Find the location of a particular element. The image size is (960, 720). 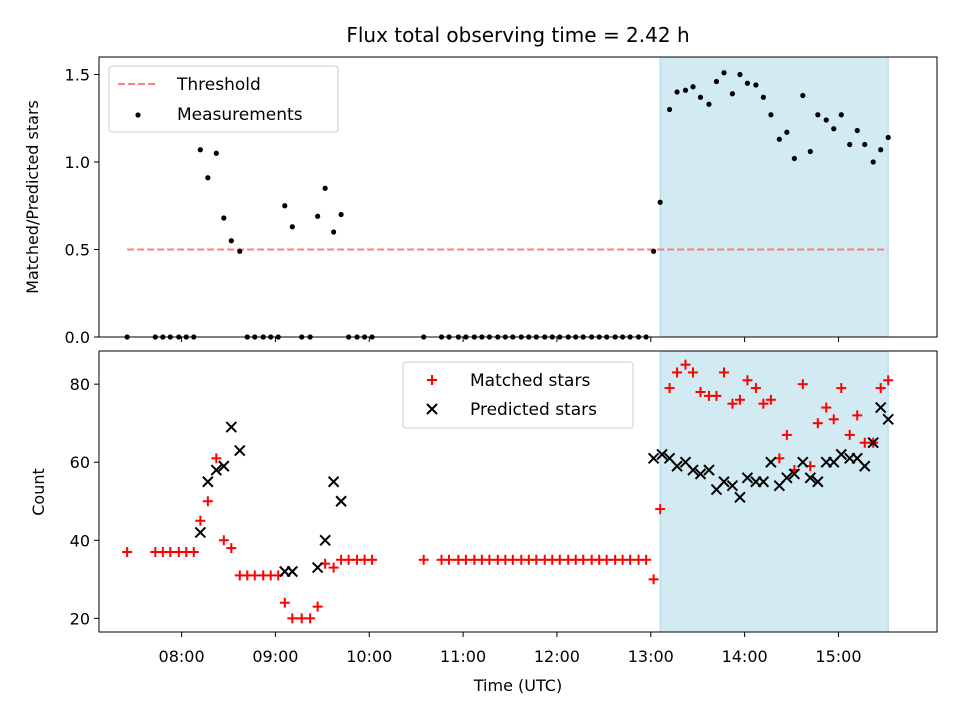

legend-predicted-label: Predicted stars is located at coordinates (533, 410).